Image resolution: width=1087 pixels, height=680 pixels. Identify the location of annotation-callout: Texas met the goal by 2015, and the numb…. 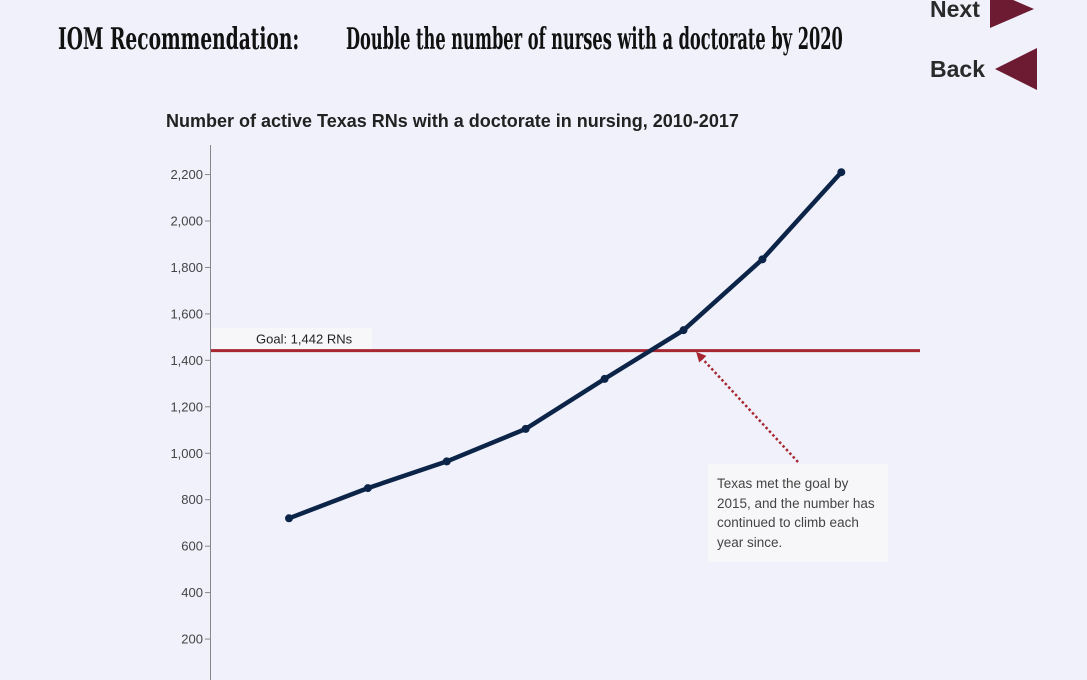
(798, 513).